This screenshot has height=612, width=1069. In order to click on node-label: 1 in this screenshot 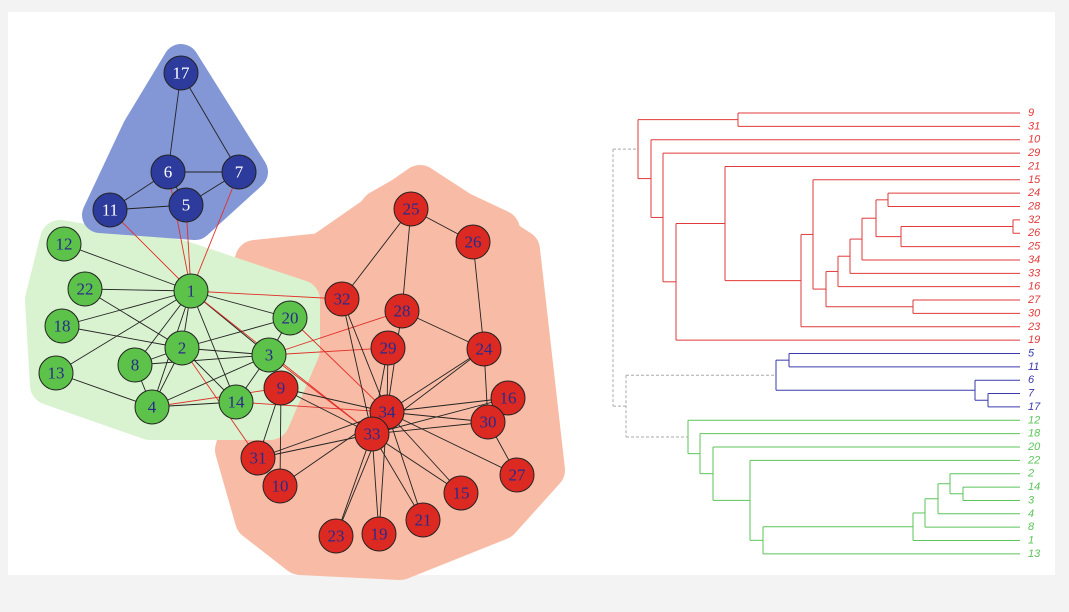, I will do `click(191, 291)`.